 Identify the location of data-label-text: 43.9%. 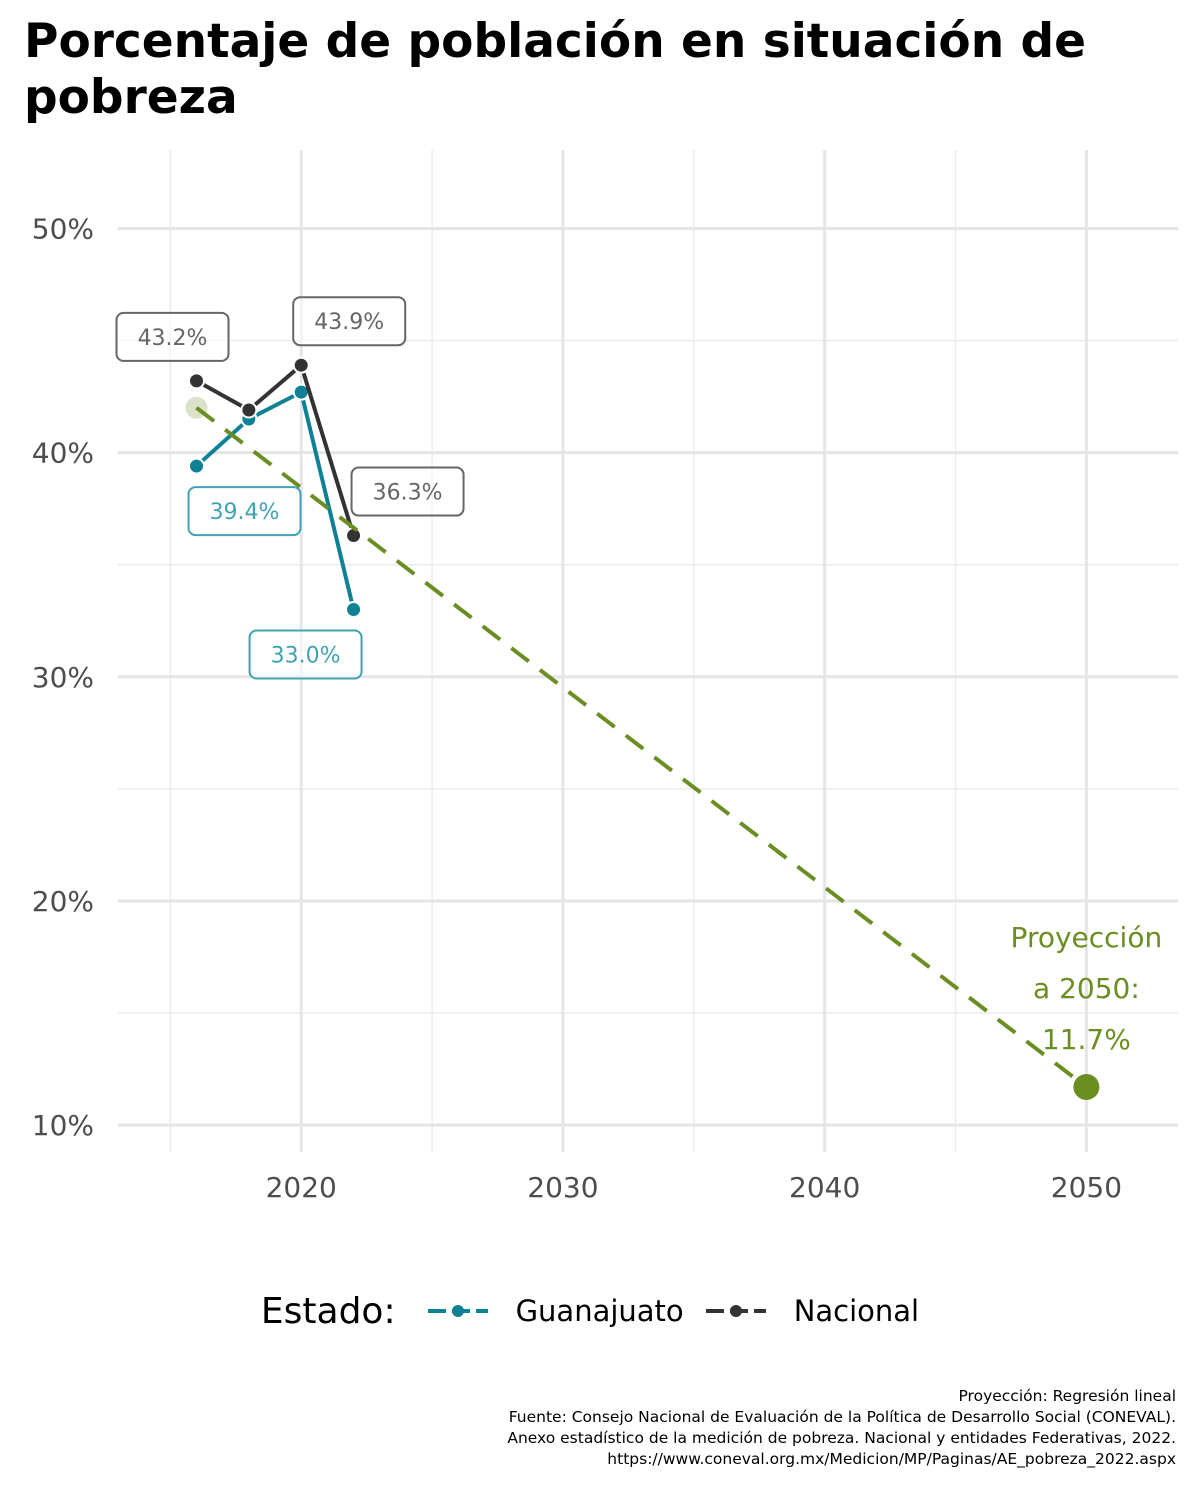
(349, 322).